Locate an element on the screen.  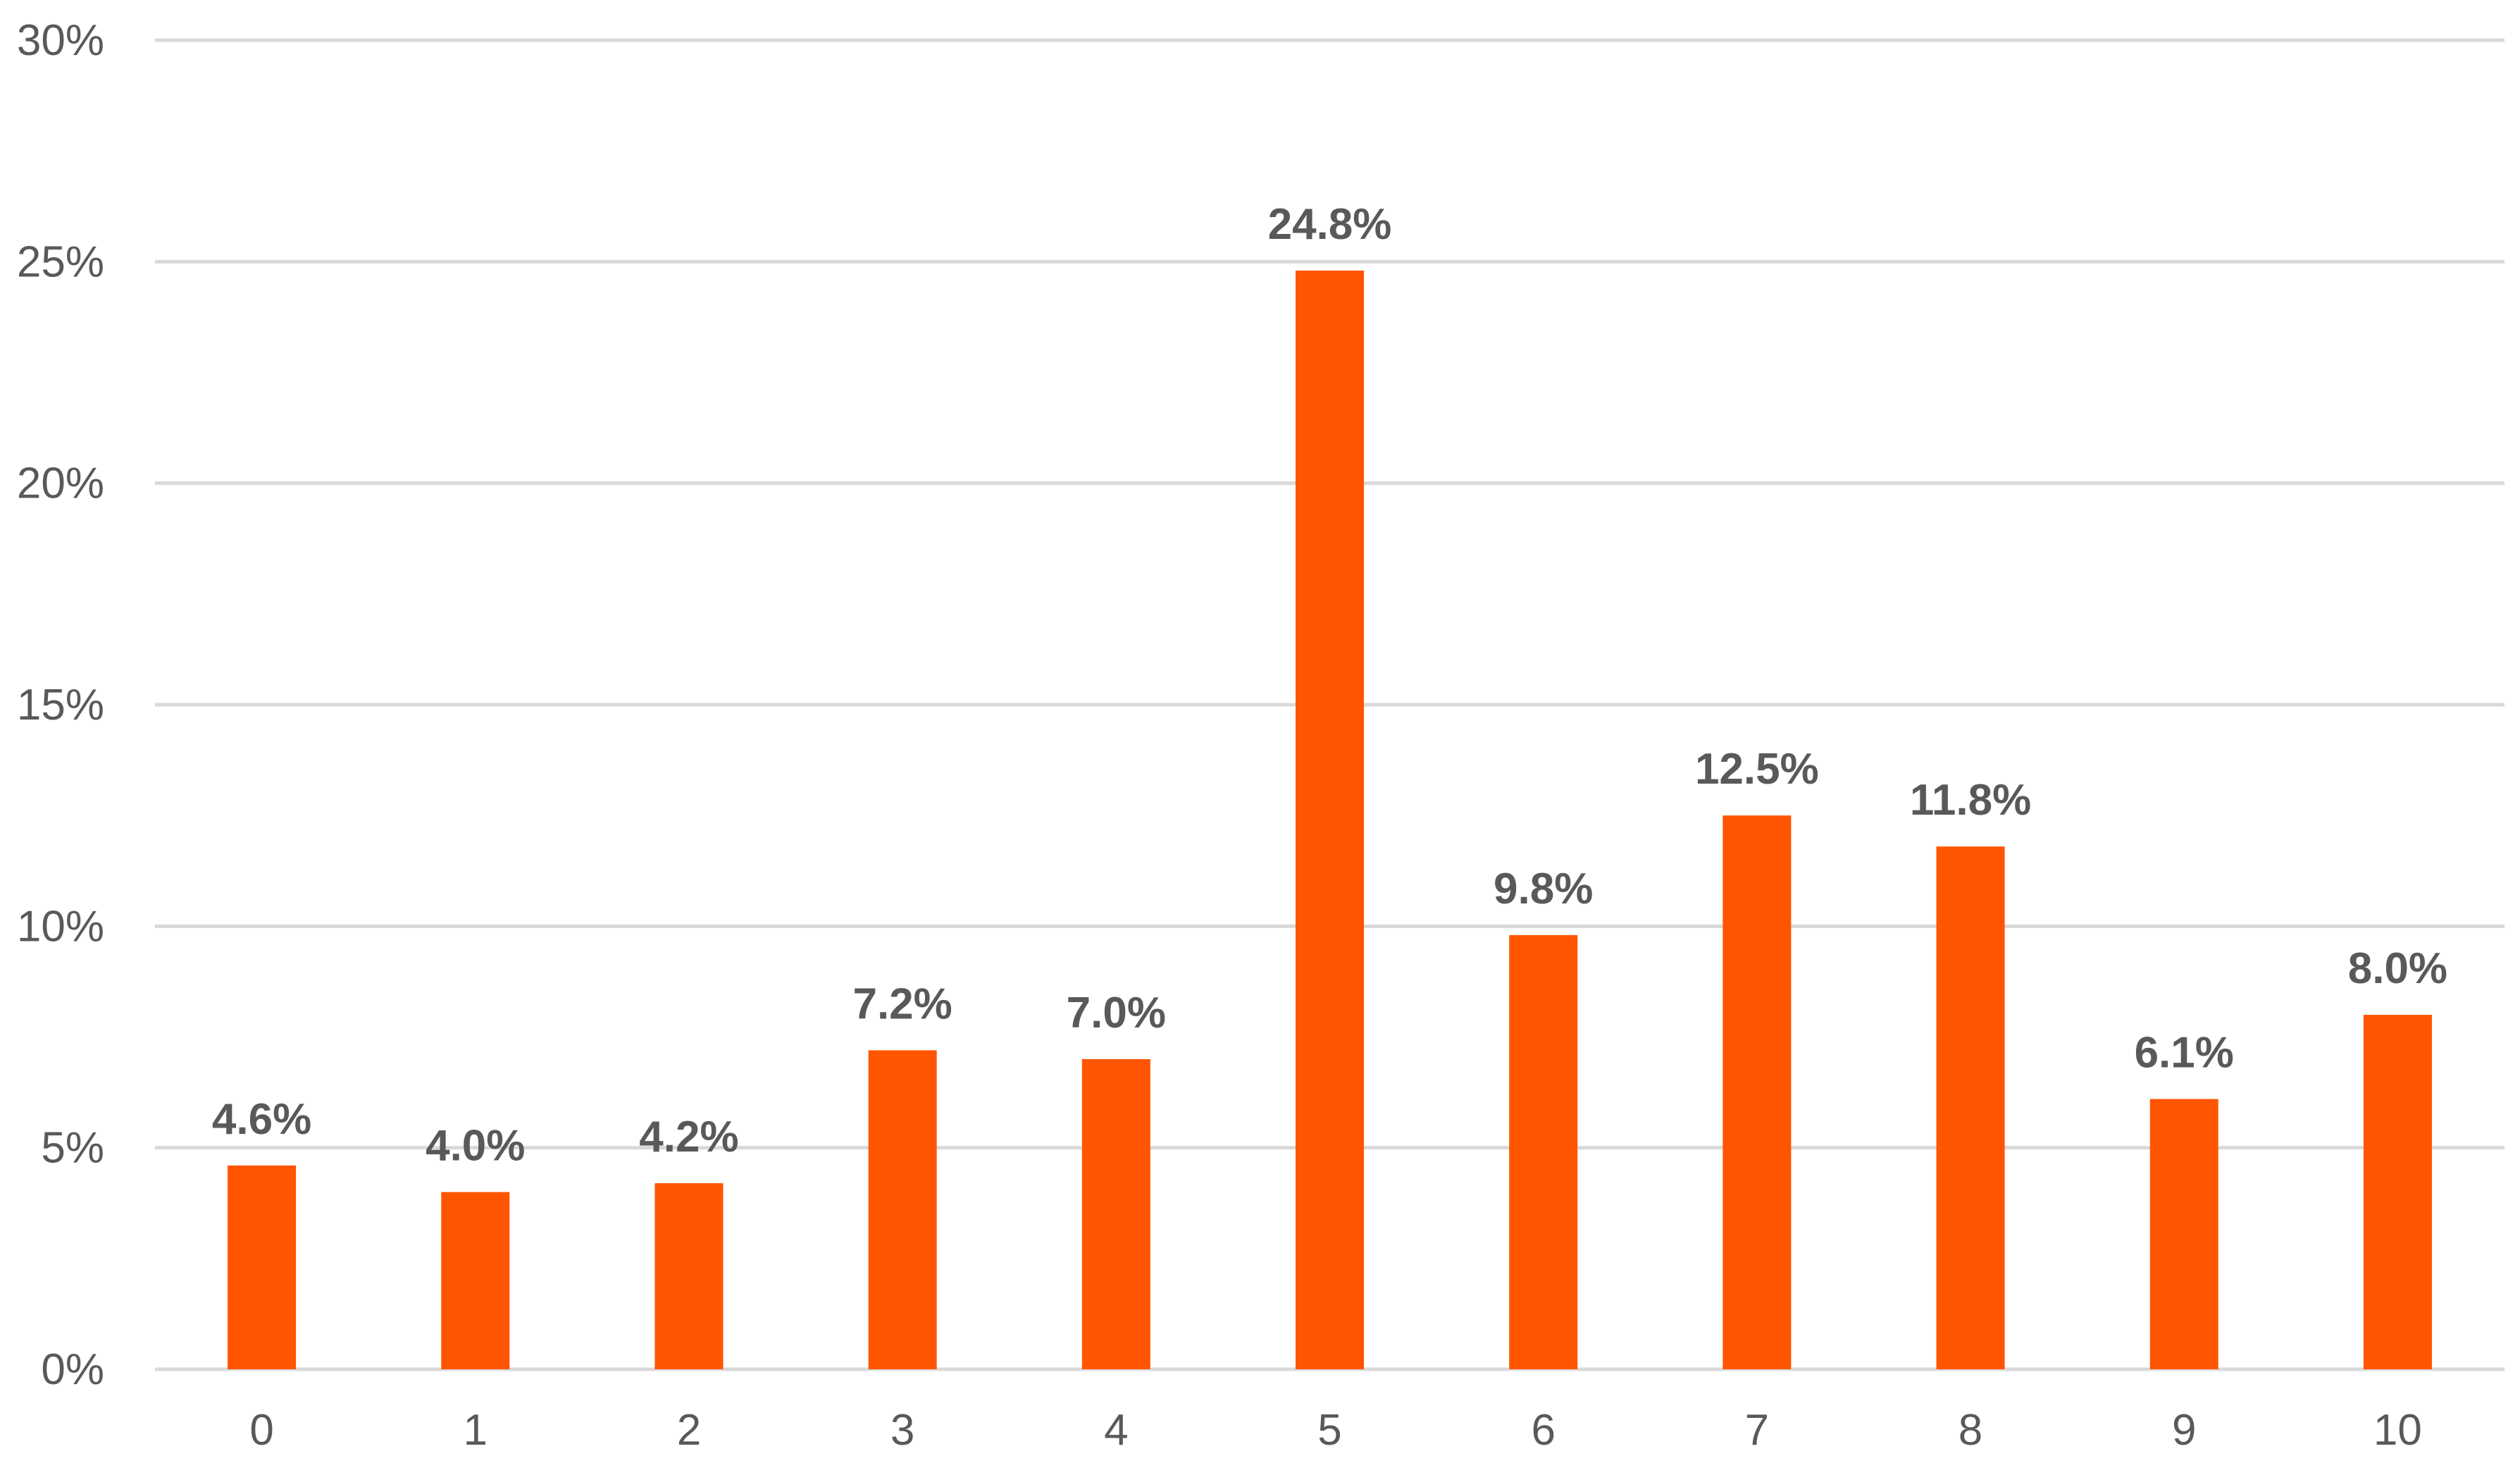
x-tick-label-2: 2 is located at coordinates (689, 1431).